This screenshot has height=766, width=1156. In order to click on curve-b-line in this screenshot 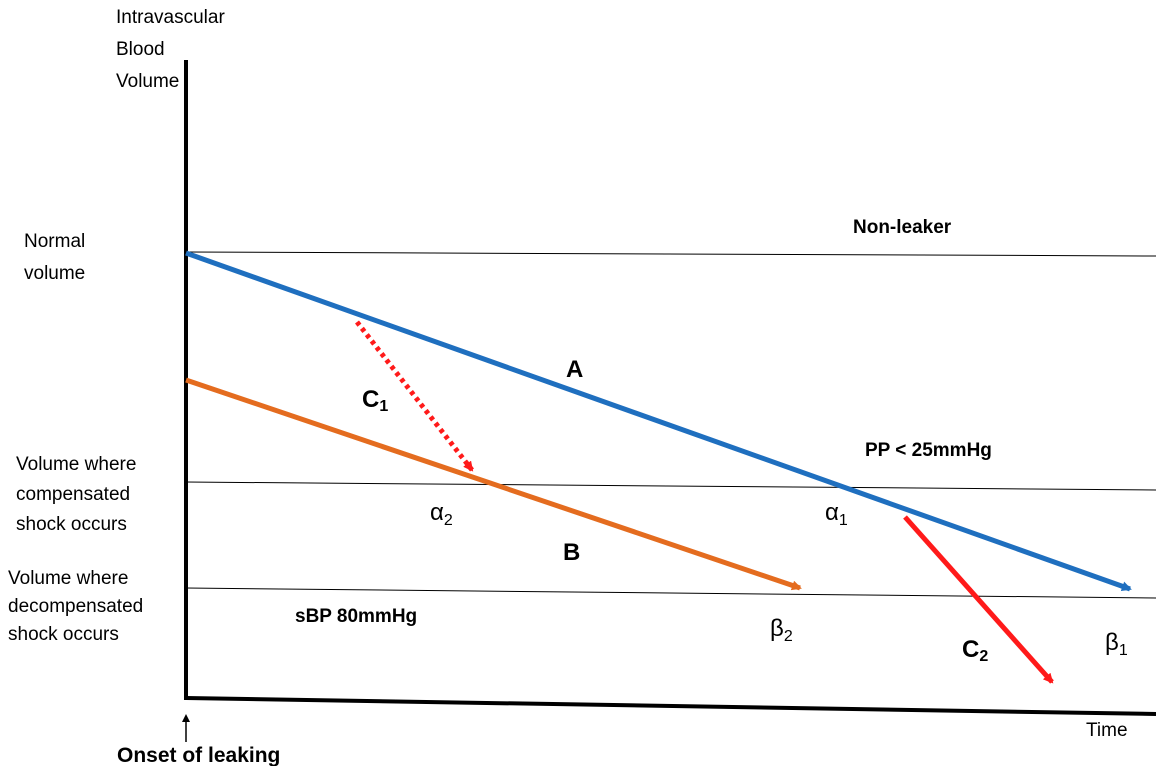, I will do `click(493, 484)`.